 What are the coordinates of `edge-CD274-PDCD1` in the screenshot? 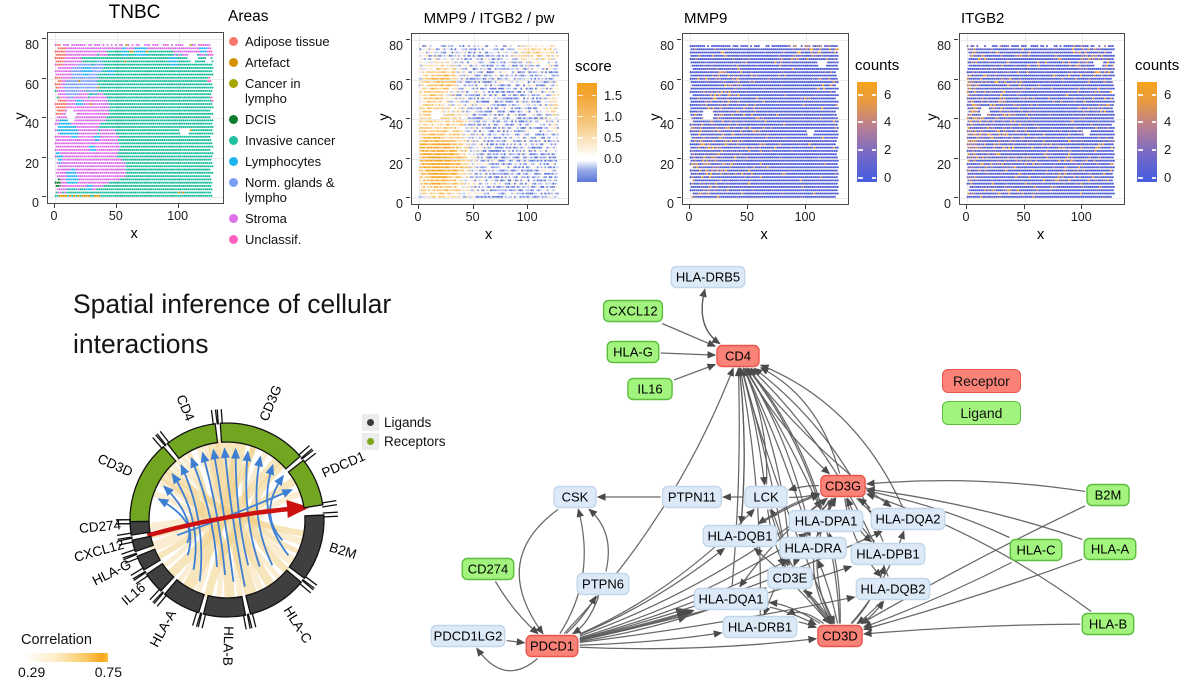 It's located at (516, 608).